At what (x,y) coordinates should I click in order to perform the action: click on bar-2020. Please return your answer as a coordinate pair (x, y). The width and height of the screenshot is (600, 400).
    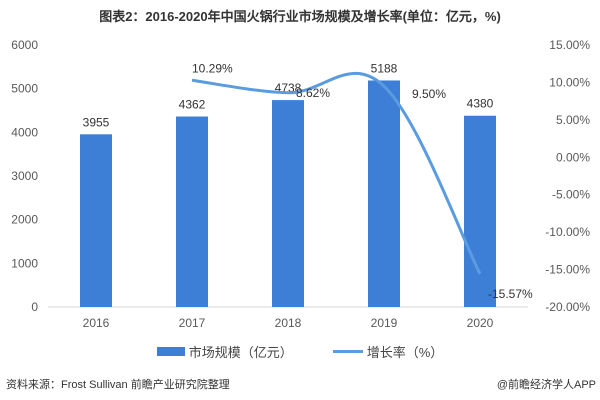
    Looking at the image, I should click on (480, 211).